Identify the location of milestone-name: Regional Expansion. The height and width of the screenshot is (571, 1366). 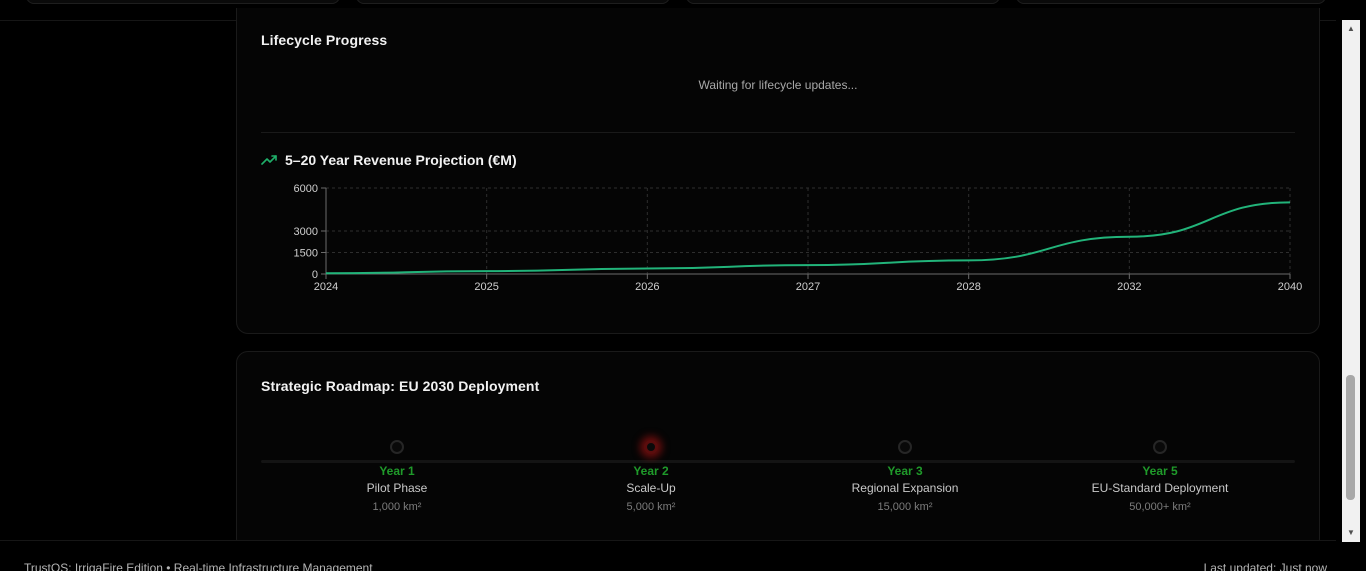
(905, 488).